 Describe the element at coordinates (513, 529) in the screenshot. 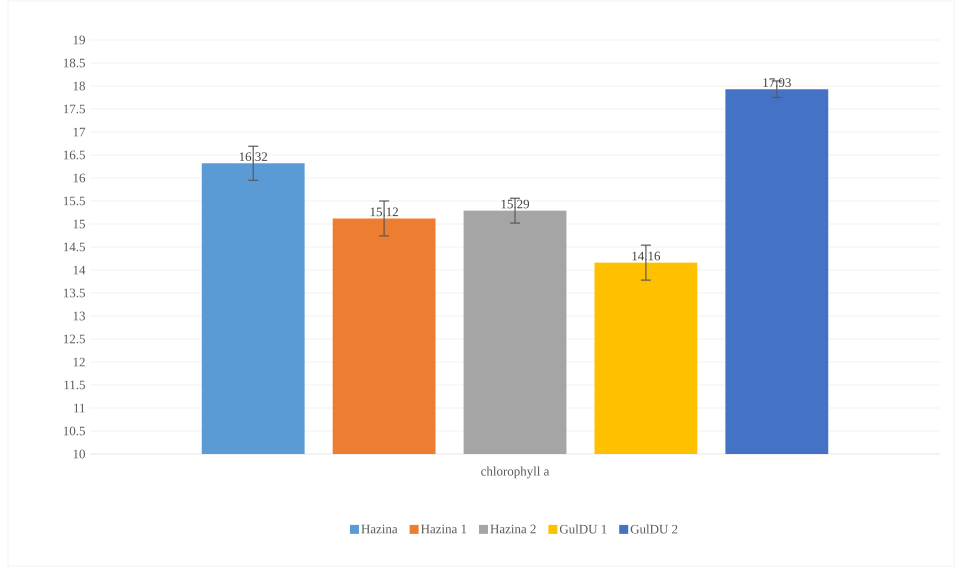

I see `legend-label: Hazina 2` at that location.